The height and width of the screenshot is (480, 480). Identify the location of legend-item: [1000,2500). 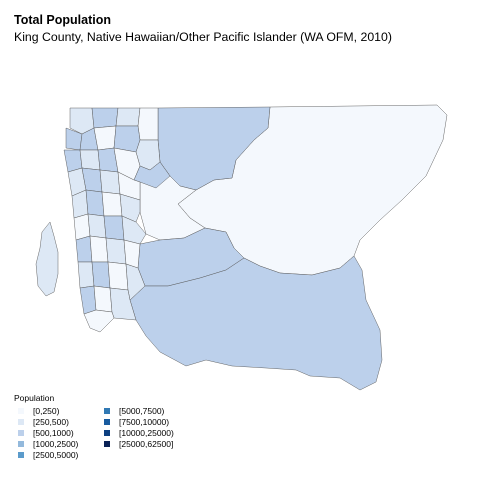
(48, 443).